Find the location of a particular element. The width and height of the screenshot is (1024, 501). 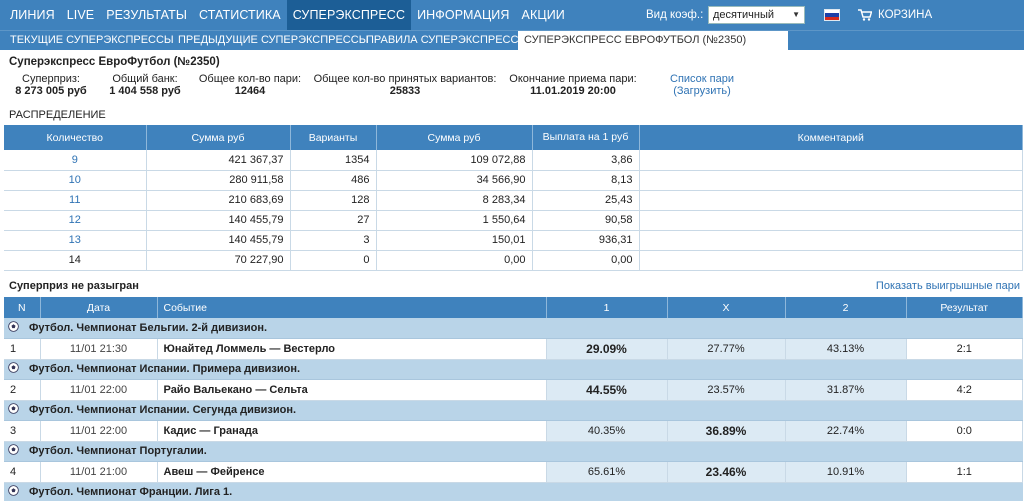

superprize-not-drawn-label: Суперприз не разыгран is located at coordinates (74, 286).